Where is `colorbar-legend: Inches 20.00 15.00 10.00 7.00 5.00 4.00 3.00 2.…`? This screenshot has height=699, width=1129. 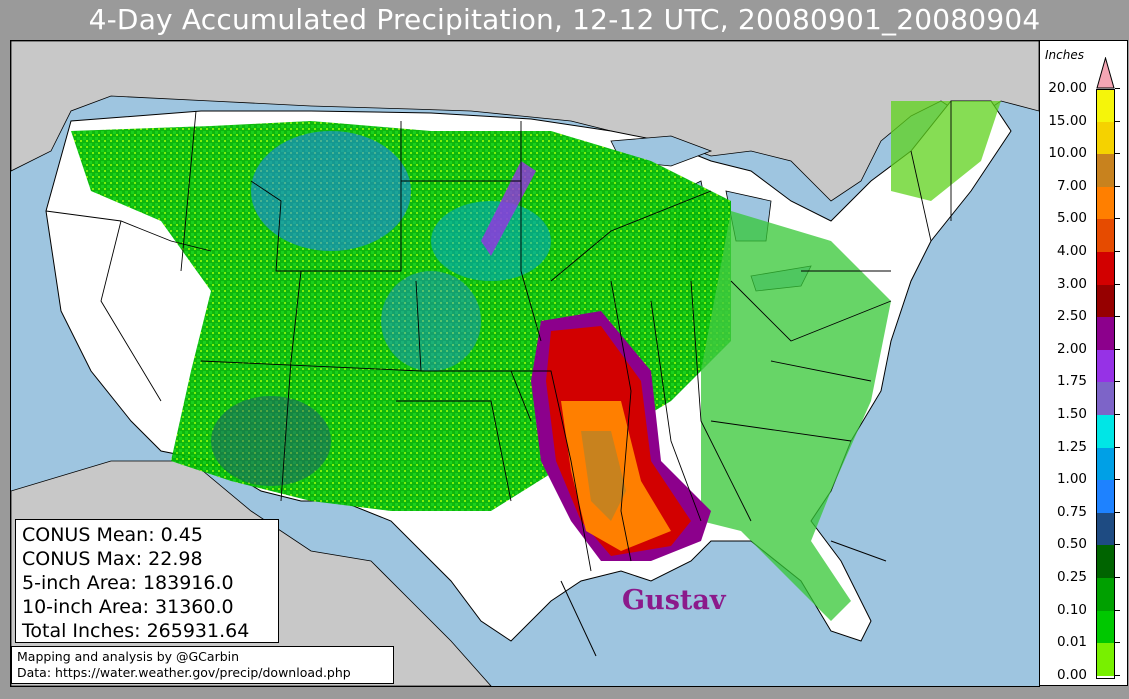
colorbar-legend: Inches 20.00 15.00 10.00 7.00 5.00 4.00 3.00 2.… is located at coordinates (1083, 363).